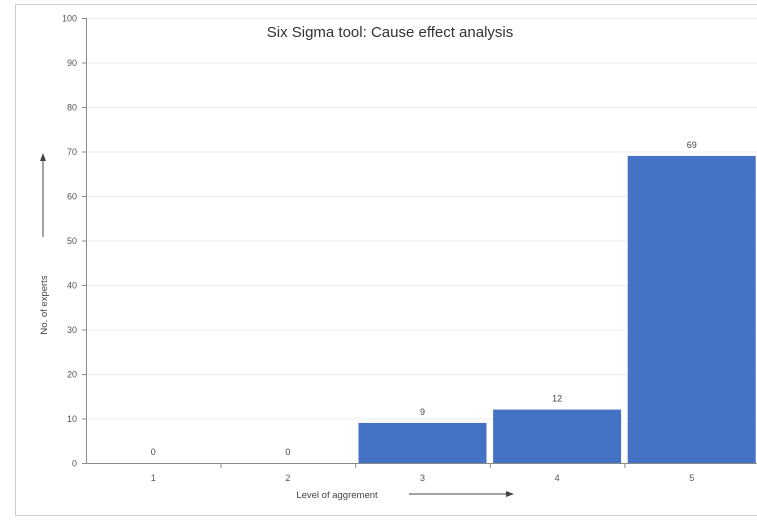  What do you see at coordinates (691, 478) in the screenshot?
I see `x-tick-label: 5` at bounding box center [691, 478].